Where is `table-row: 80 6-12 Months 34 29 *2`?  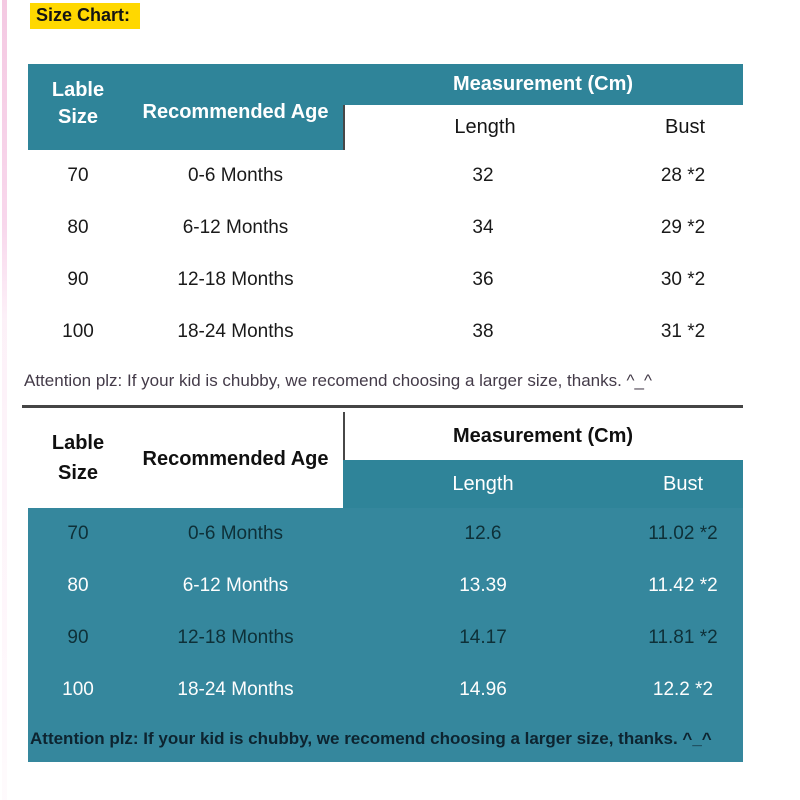 table-row: 80 6-12 Months 34 29 *2 is located at coordinates (385, 228).